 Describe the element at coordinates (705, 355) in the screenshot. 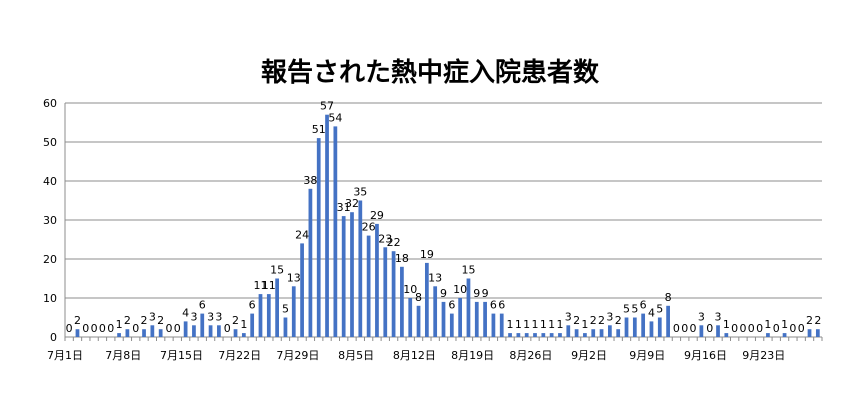

I see `x-tick-label: 9月16日` at that location.